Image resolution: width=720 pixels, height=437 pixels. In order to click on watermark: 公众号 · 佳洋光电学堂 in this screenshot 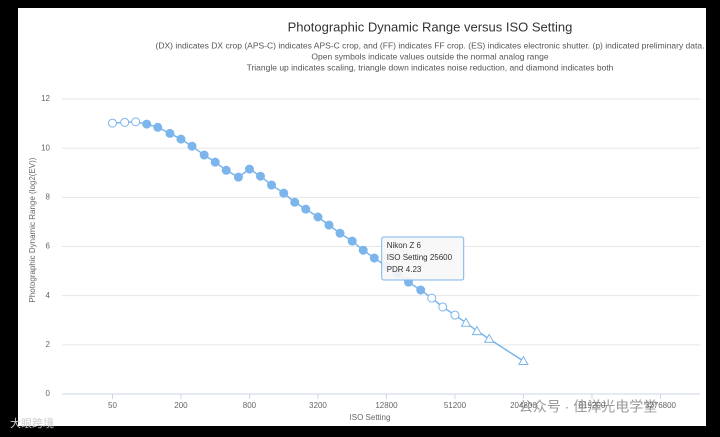, I will do `click(588, 407)`.